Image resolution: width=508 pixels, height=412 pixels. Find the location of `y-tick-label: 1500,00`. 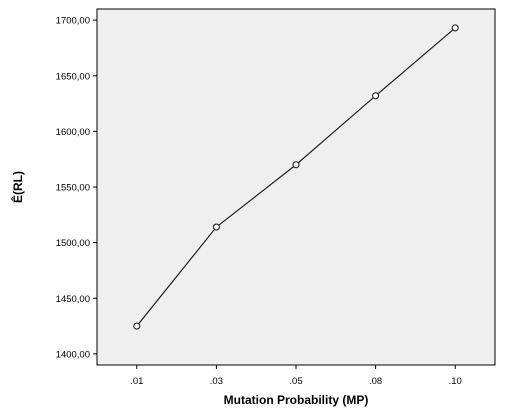

y-tick-label: 1500,00 is located at coordinates (73, 243).